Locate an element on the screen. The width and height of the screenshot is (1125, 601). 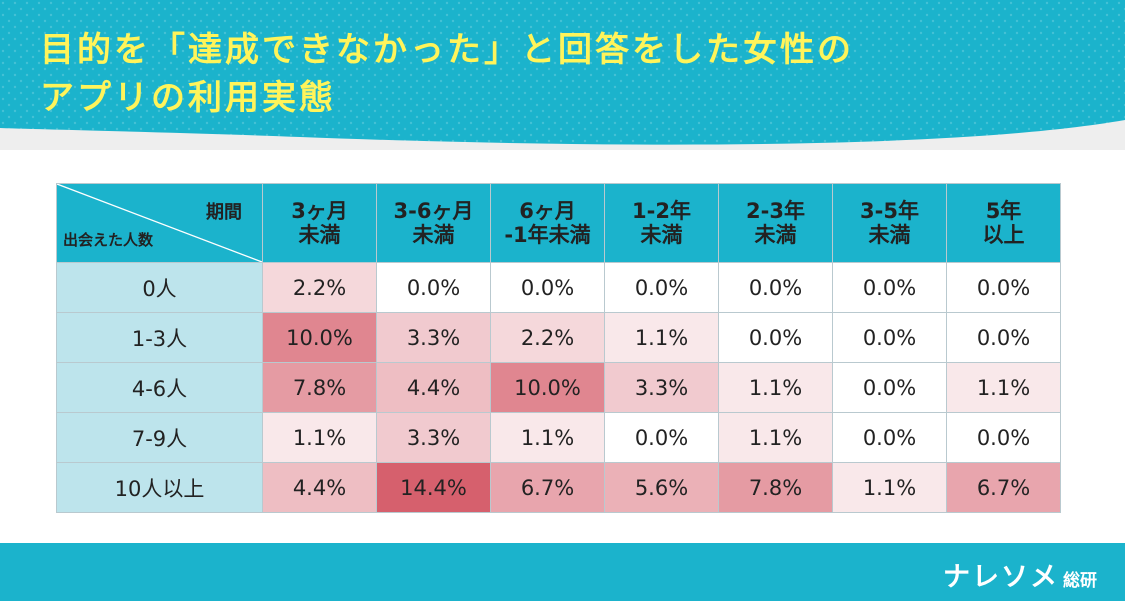
heatmap-cell: 5.6% is located at coordinates (661, 487).